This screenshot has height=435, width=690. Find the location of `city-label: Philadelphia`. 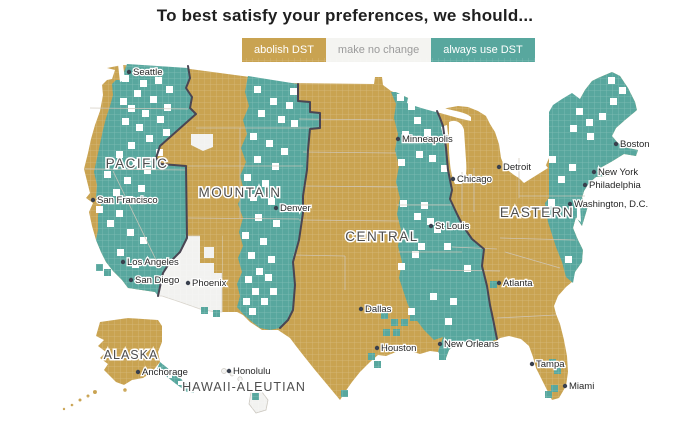

city-label: Philadelphia is located at coordinates (615, 185).